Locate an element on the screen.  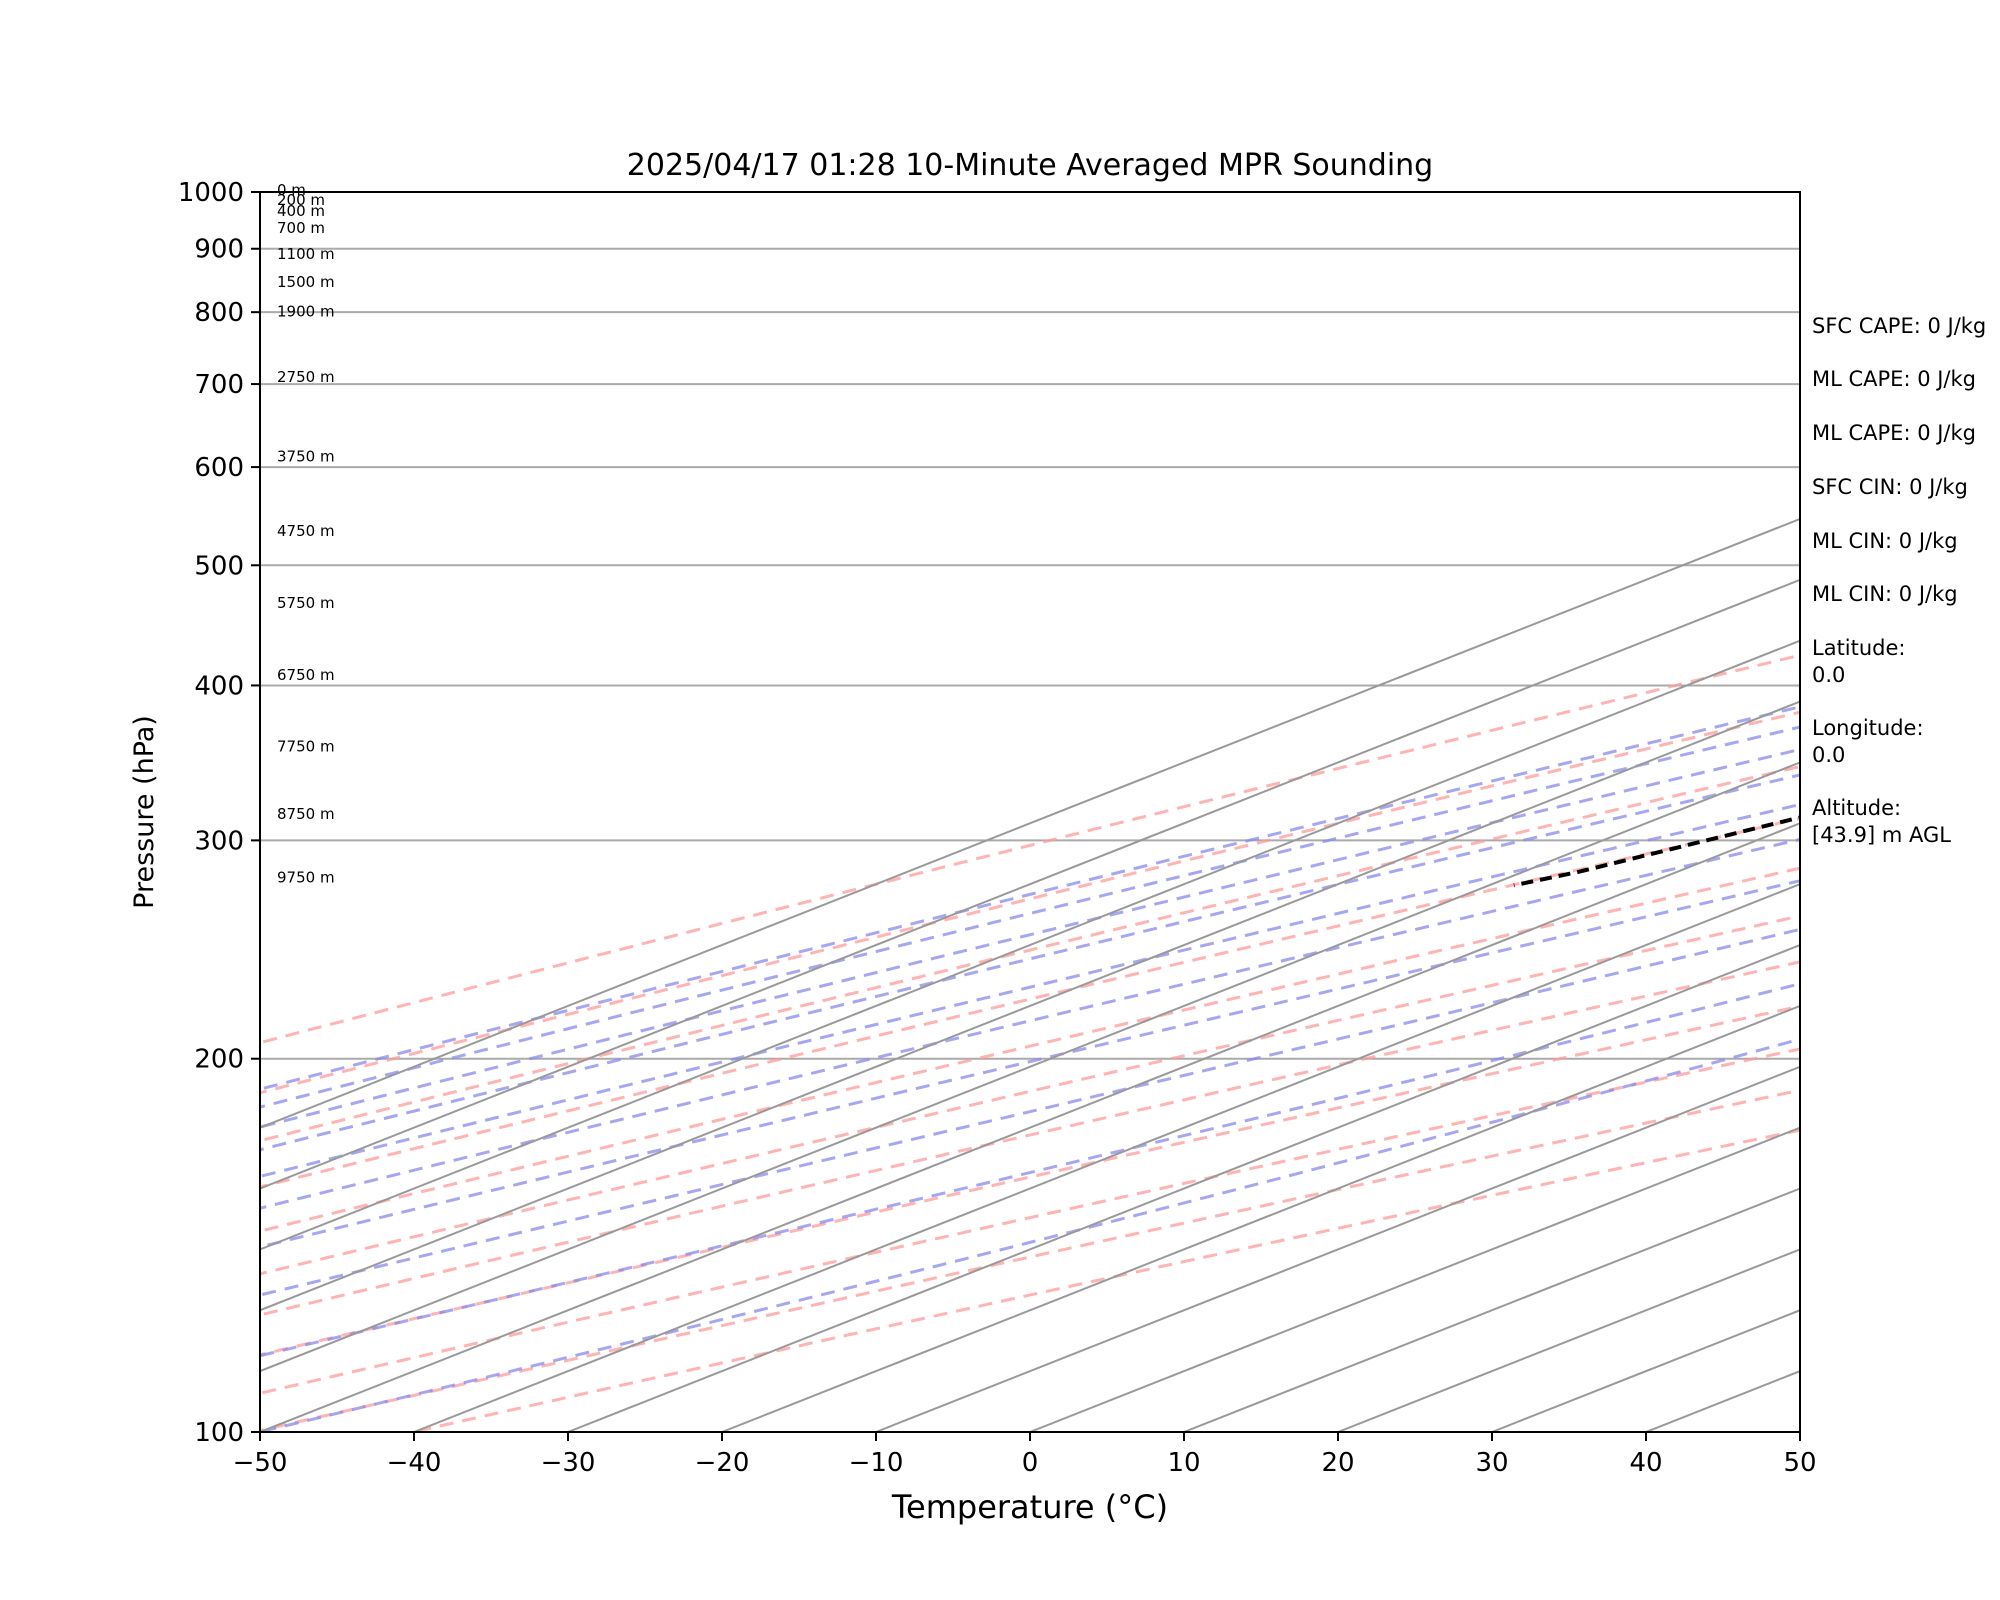
height-label: 7750 m is located at coordinates (306, 747).